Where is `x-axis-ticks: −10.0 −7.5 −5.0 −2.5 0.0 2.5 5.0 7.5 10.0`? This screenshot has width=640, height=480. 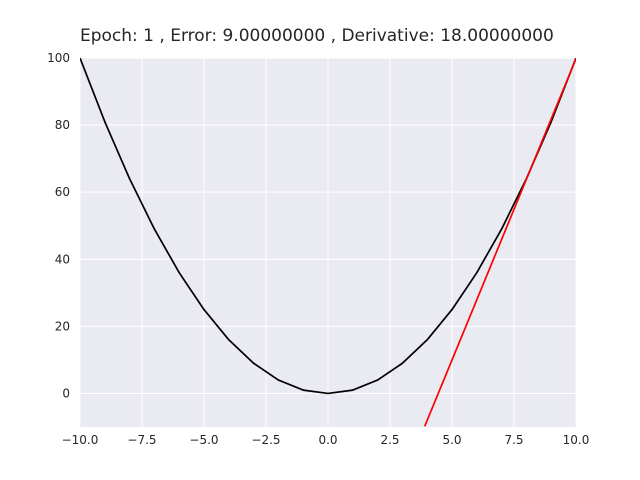
x-axis-ticks: −10.0 −7.5 −5.0 −2.5 0.0 2.5 5.0 7.5 10.0 is located at coordinates (326, 440).